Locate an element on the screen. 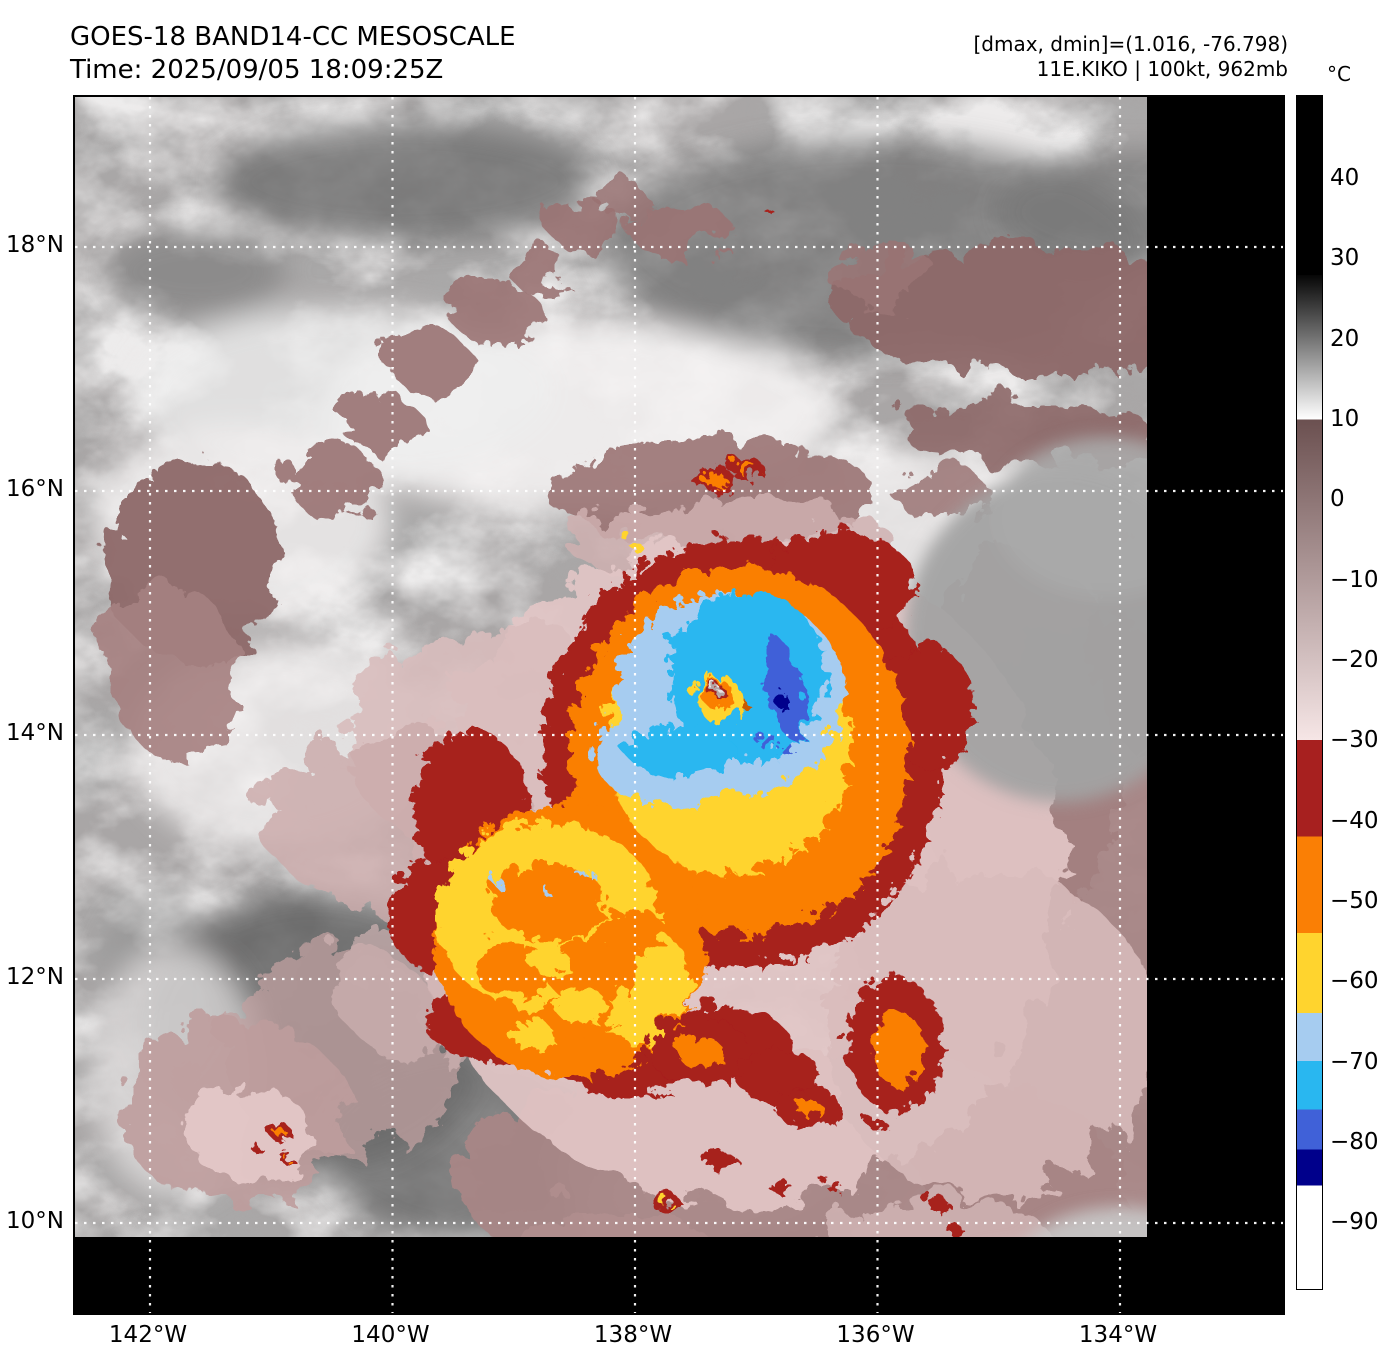 The width and height of the screenshot is (1390, 1359). latitude-tick-label: 12°N is located at coordinates (35, 977).